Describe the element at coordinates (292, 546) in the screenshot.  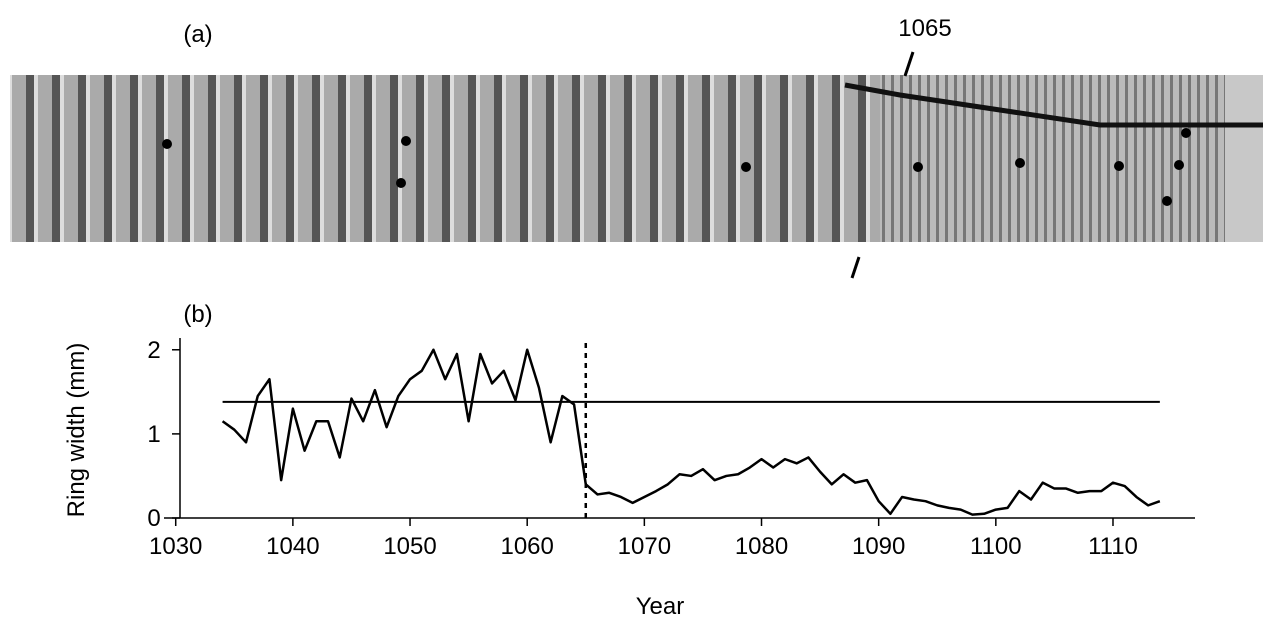
I see `x-tick-label: 1040` at that location.